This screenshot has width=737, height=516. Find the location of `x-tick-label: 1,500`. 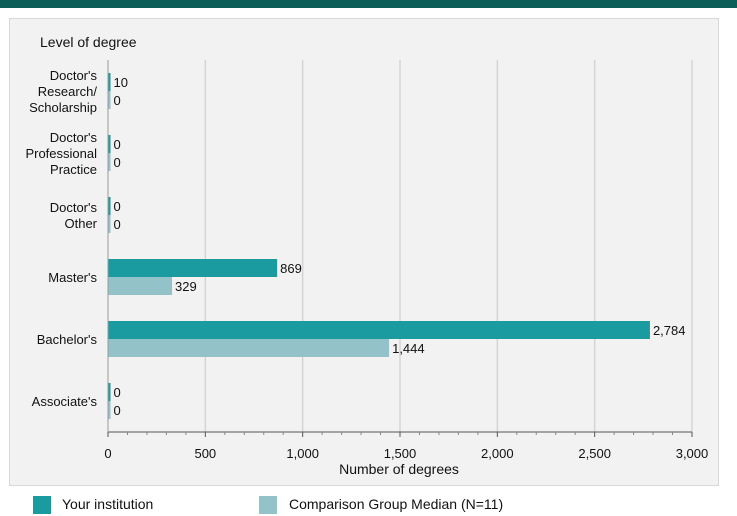

x-tick-label: 1,500 is located at coordinates (400, 453).